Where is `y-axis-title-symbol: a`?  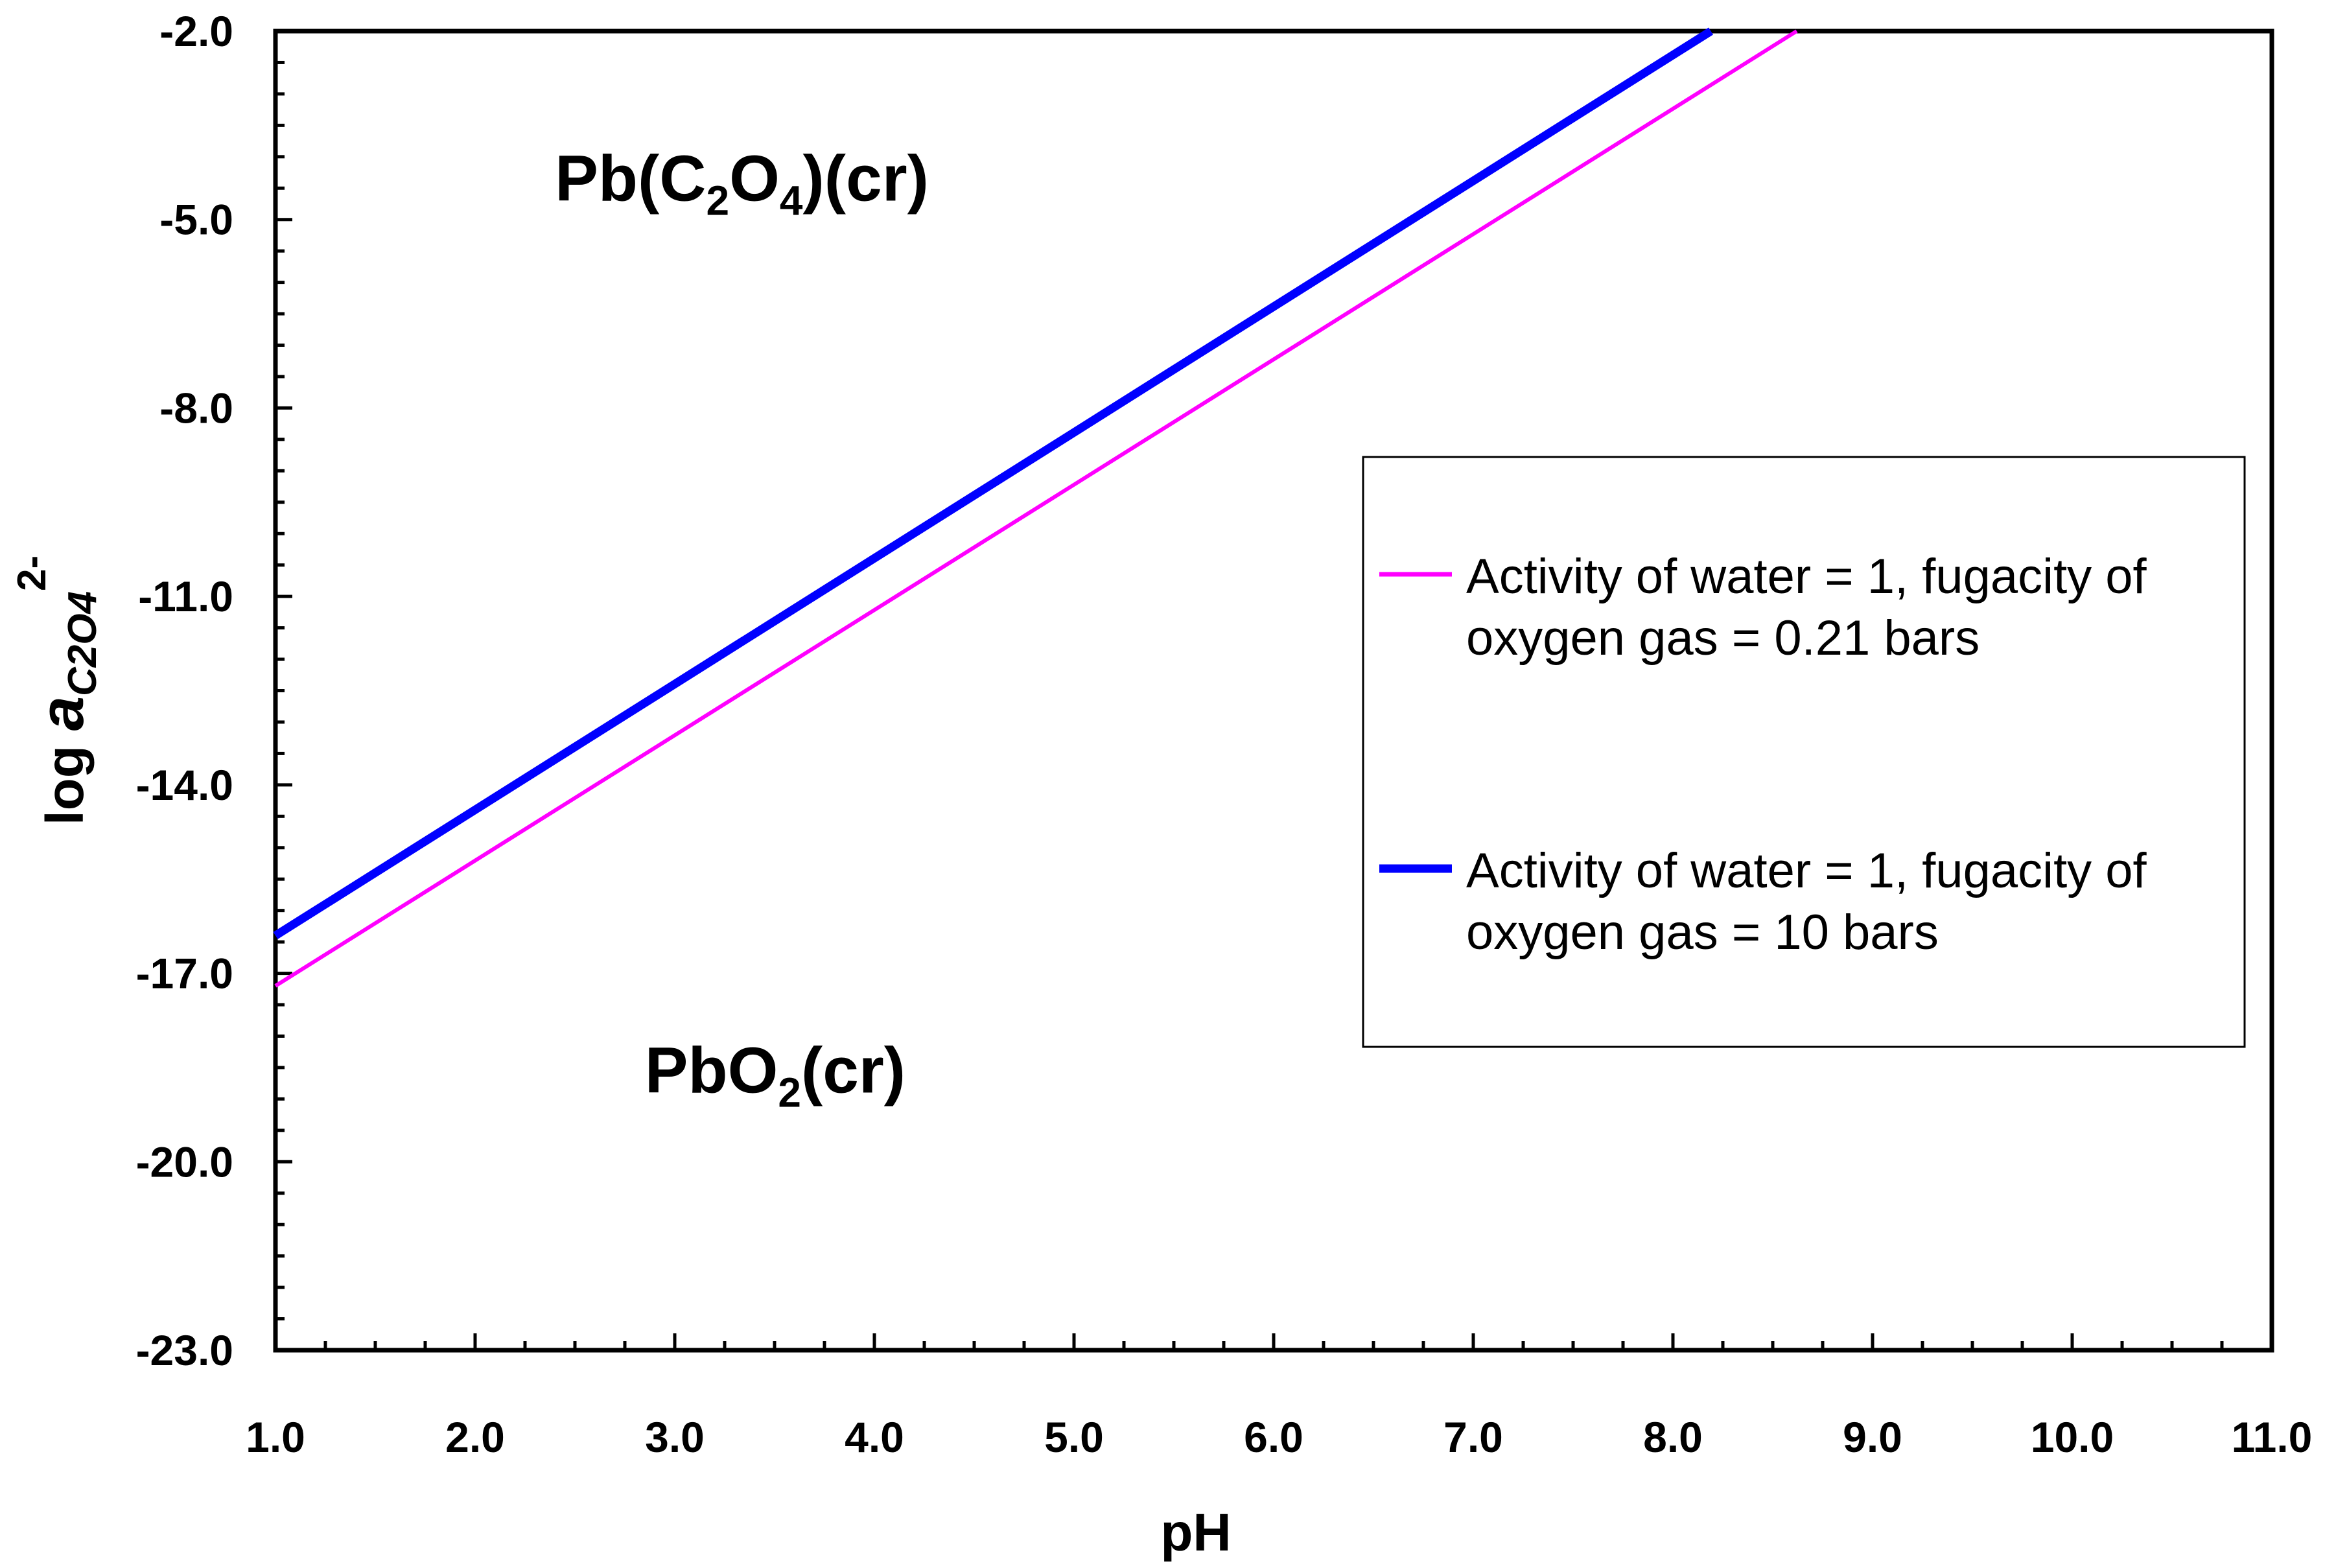 y-axis-title-symbol: a is located at coordinates (62, 714).